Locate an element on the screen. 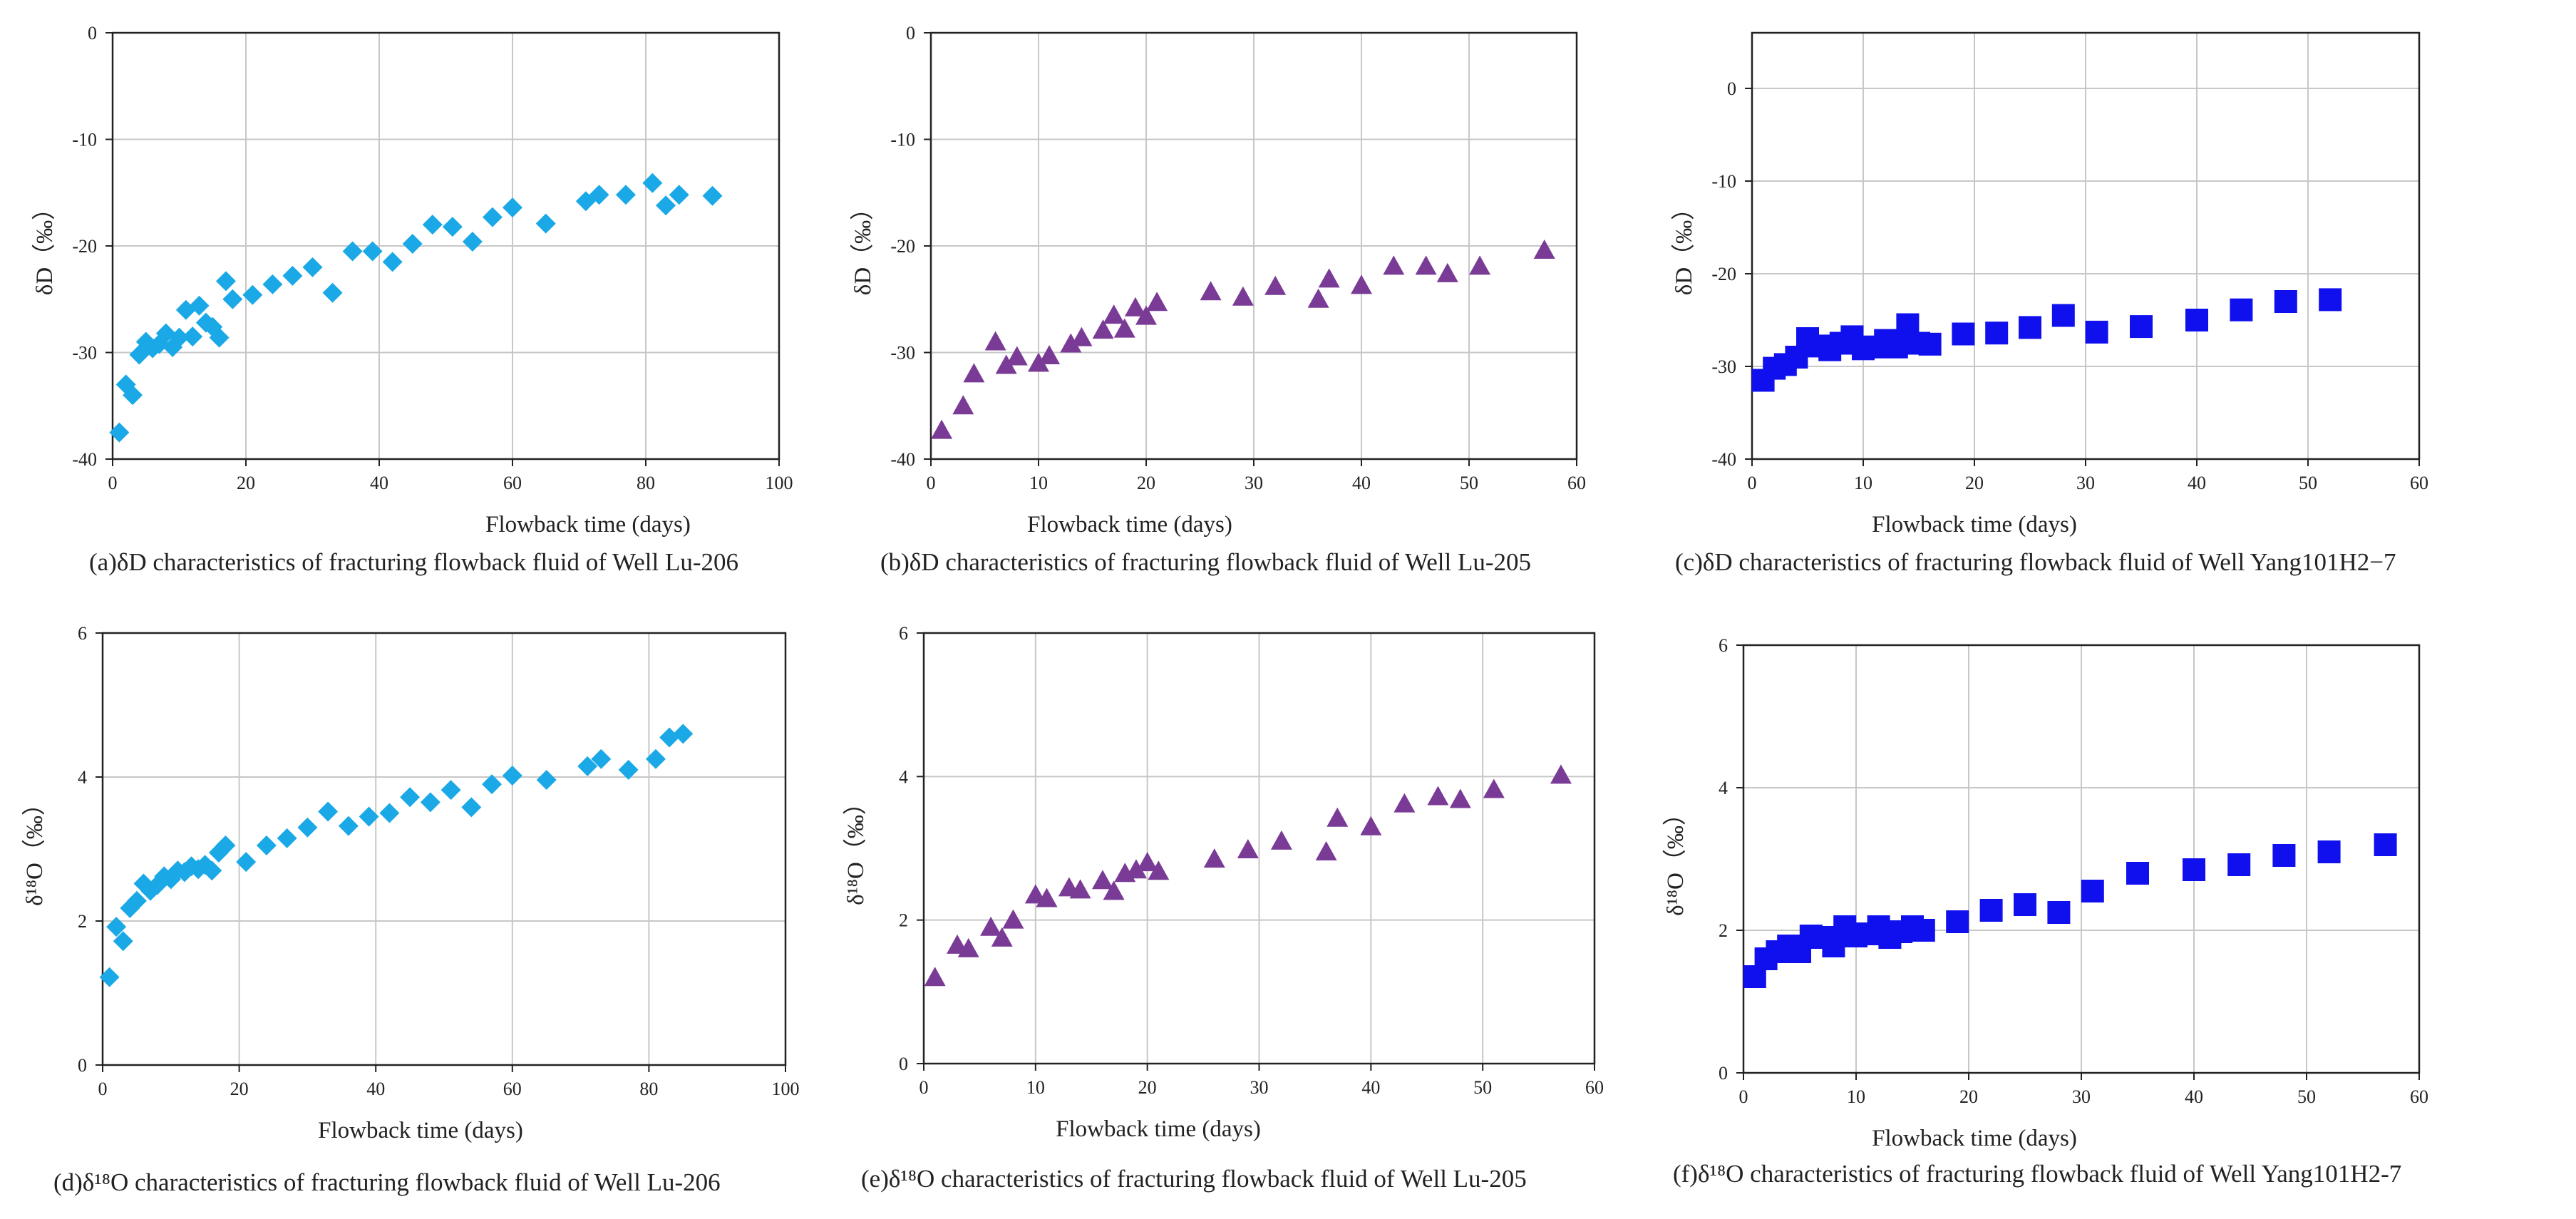  x-tick-label: 20 is located at coordinates (1146, 483).